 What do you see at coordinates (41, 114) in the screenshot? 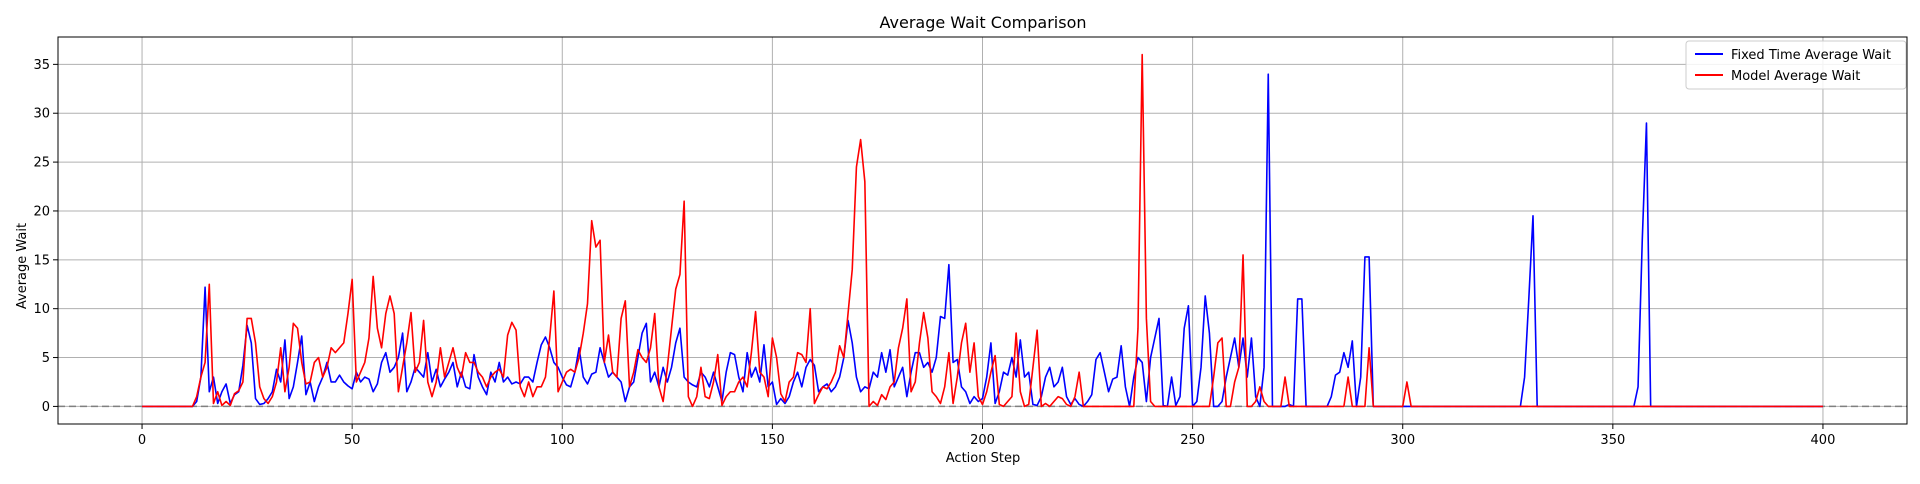
I see `y-tick-label: 30` at bounding box center [41, 114].